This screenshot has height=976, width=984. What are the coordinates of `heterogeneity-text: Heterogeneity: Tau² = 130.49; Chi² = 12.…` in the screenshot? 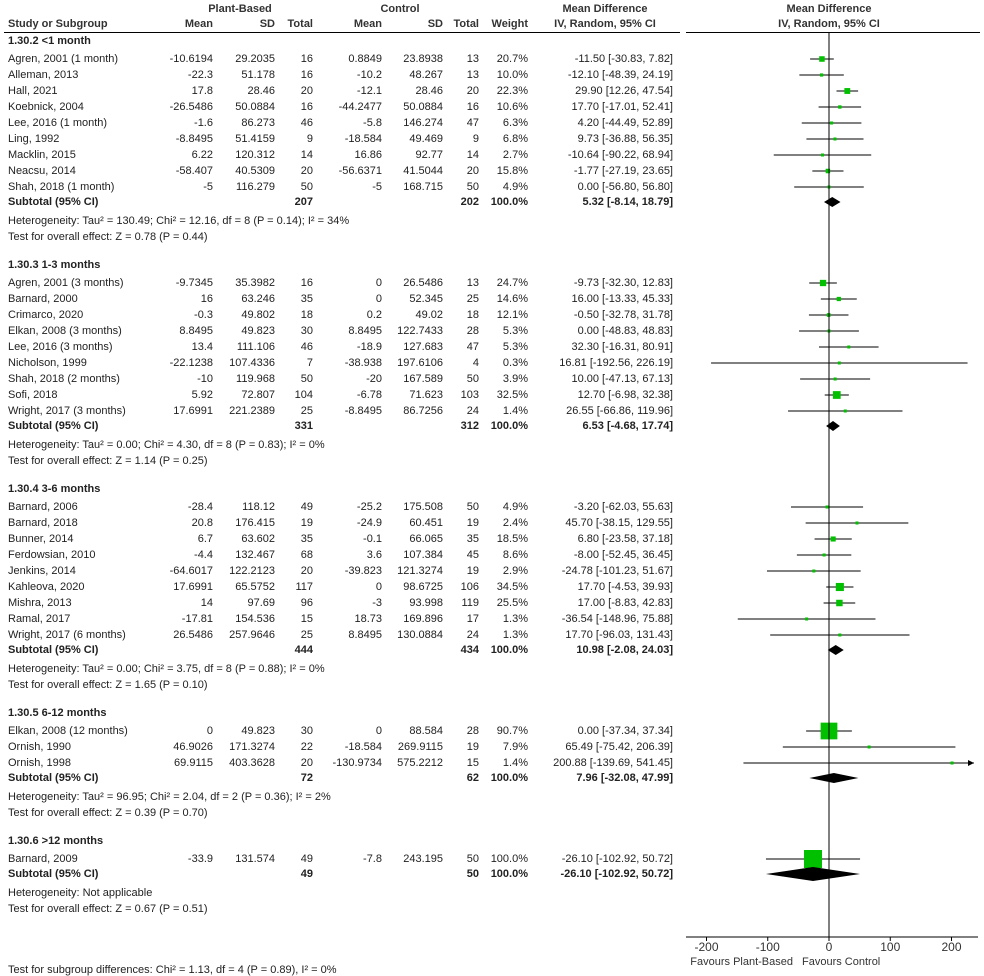 It's located at (179, 221).